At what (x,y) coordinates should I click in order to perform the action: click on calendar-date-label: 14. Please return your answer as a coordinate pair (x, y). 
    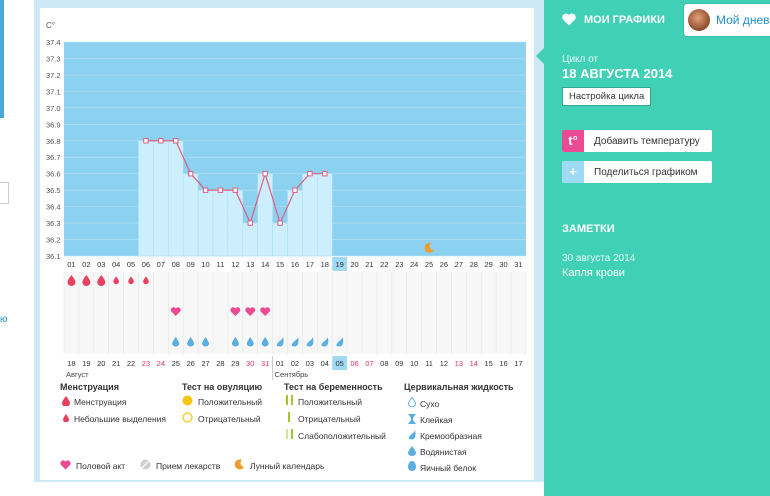
    Looking at the image, I should click on (474, 363).